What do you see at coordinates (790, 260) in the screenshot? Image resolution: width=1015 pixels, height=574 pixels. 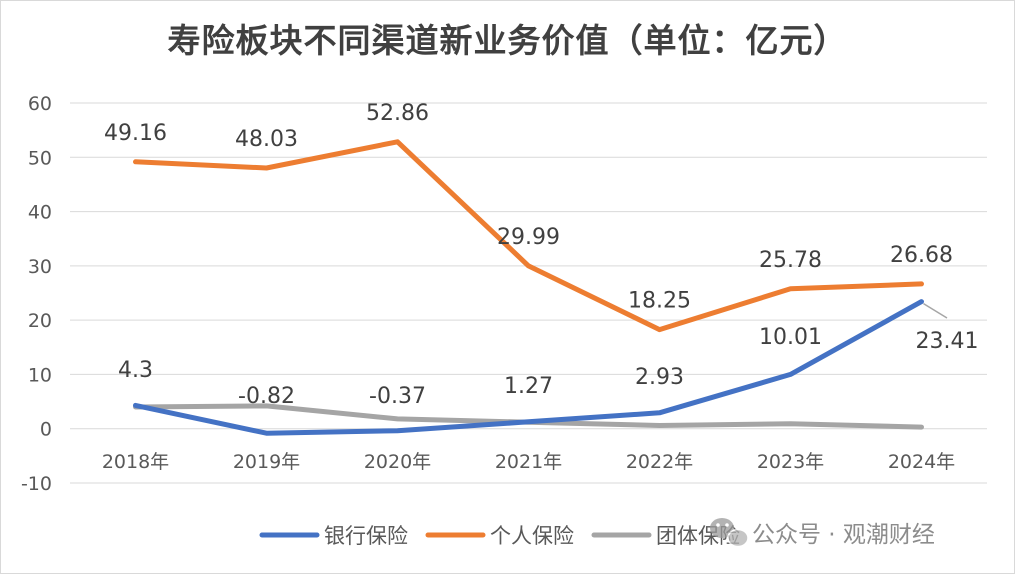 I see `data-label-personal: 25.78` at bounding box center [790, 260].